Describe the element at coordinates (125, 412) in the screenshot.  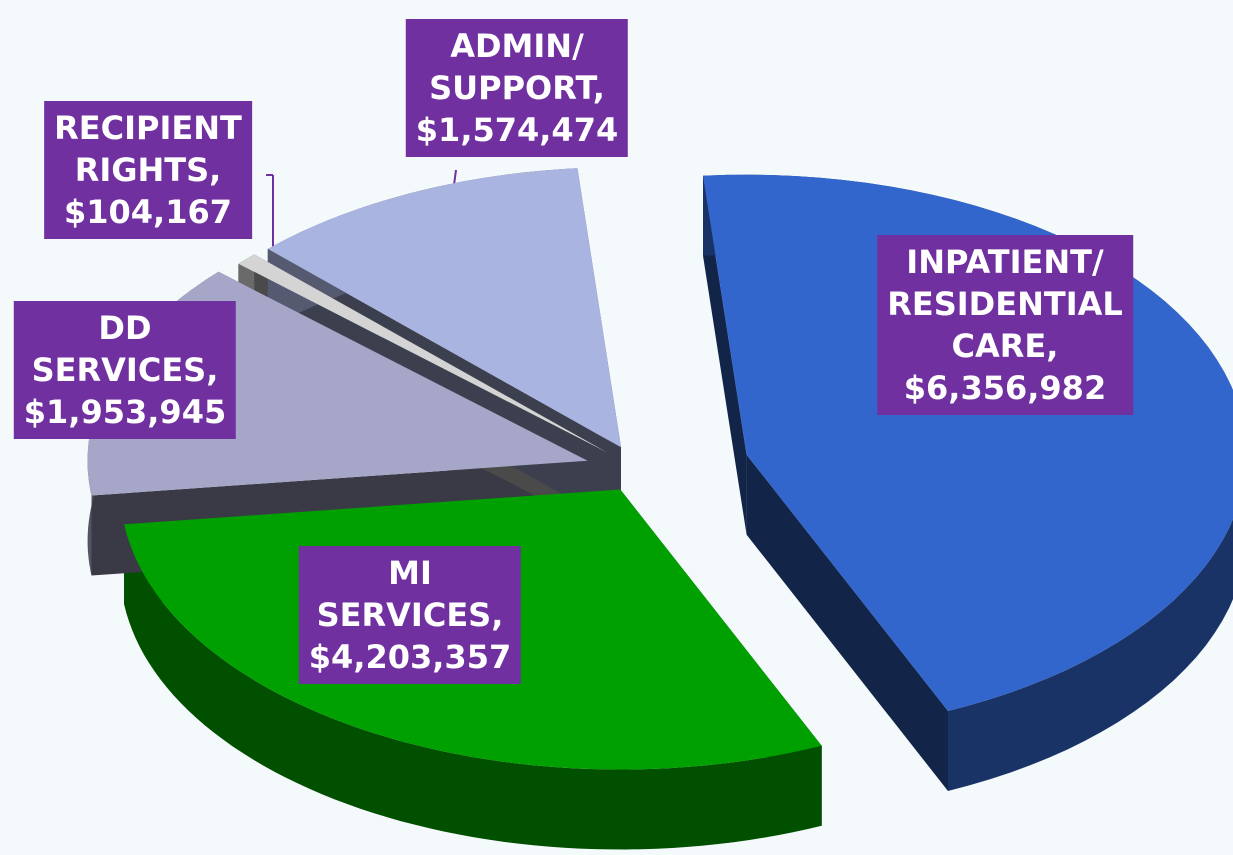
I see `slice-value: $1,953,945` at that location.